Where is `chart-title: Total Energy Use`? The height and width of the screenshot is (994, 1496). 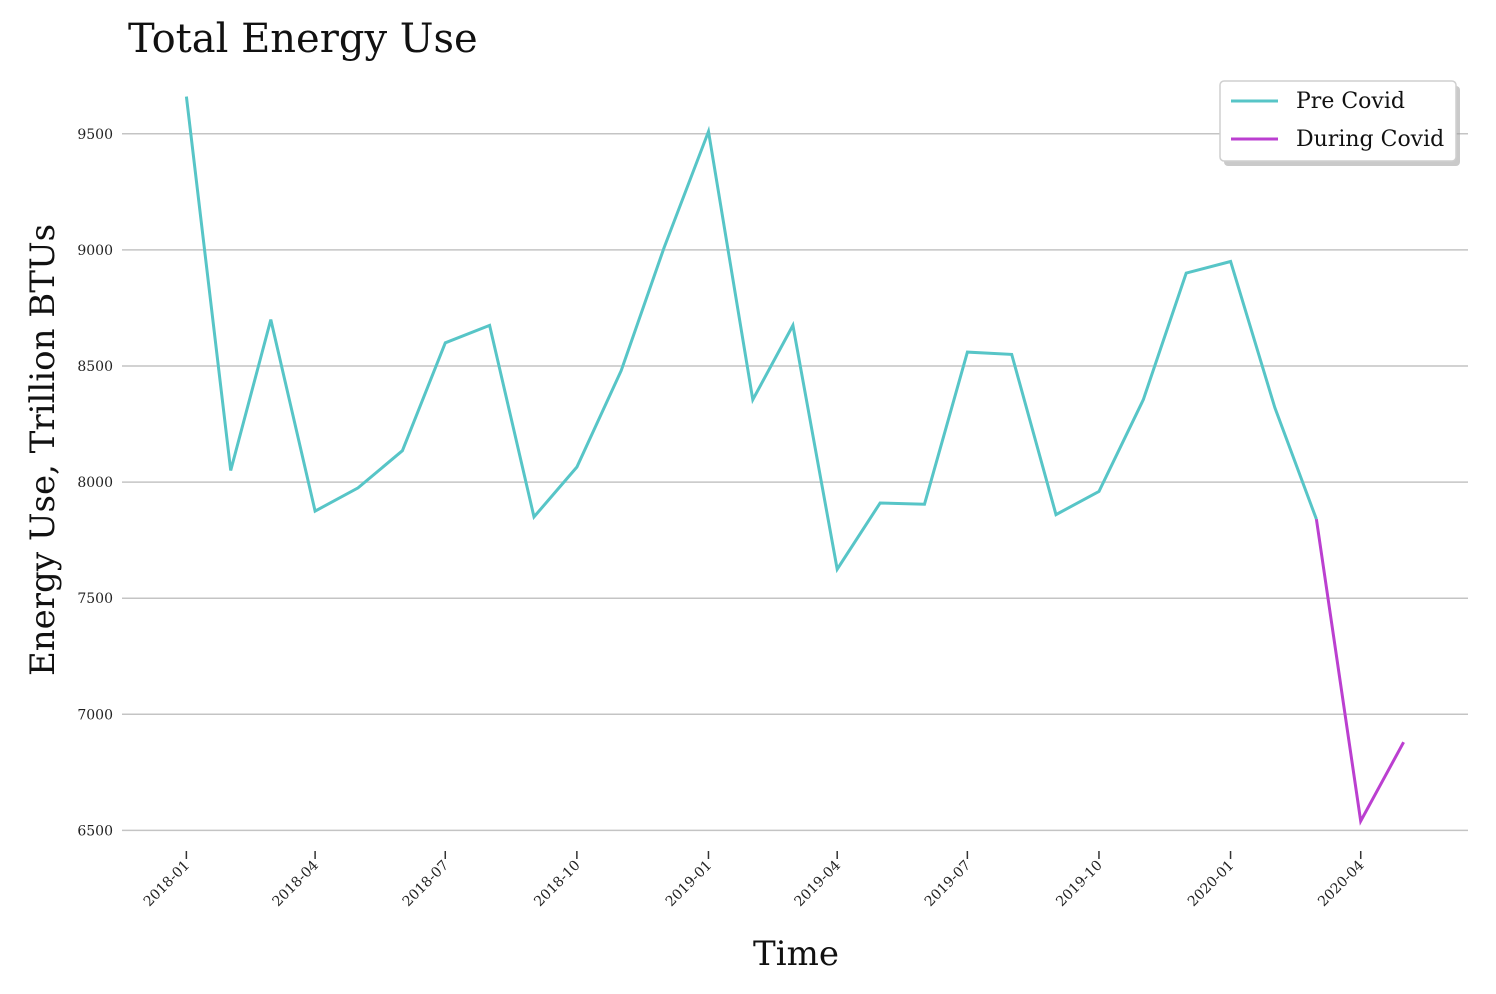 chart-title: Total Energy Use is located at coordinates (303, 39).